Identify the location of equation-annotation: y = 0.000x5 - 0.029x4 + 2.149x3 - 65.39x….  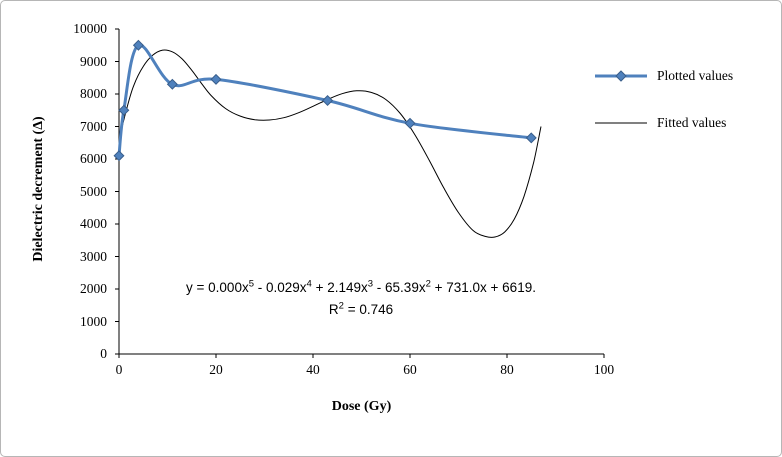
(361, 299).